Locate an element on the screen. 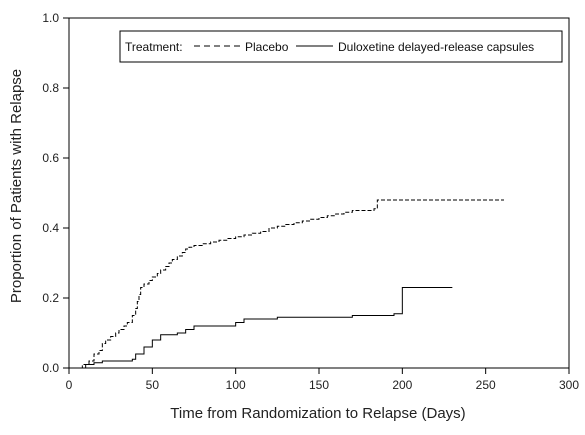 The width and height of the screenshot is (585, 435). series-line-duloxetine is located at coordinates (261, 328).